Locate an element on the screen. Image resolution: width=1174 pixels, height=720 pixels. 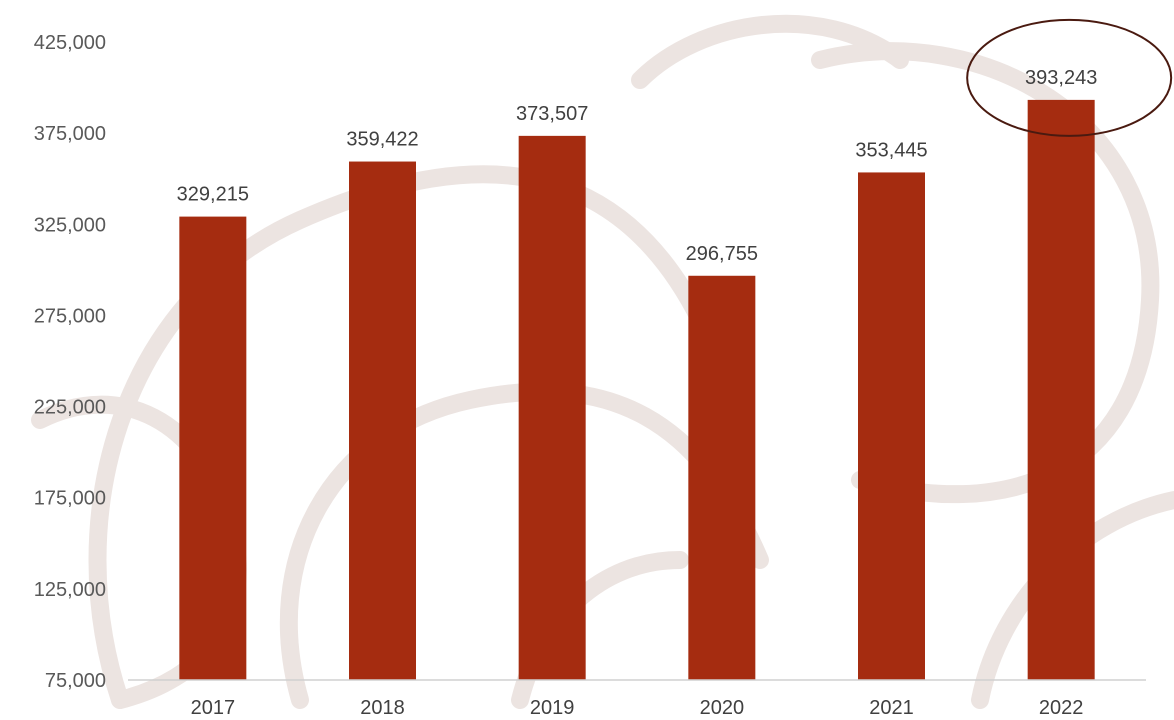
y-tick-label: 375,000 is located at coordinates (70, 134).